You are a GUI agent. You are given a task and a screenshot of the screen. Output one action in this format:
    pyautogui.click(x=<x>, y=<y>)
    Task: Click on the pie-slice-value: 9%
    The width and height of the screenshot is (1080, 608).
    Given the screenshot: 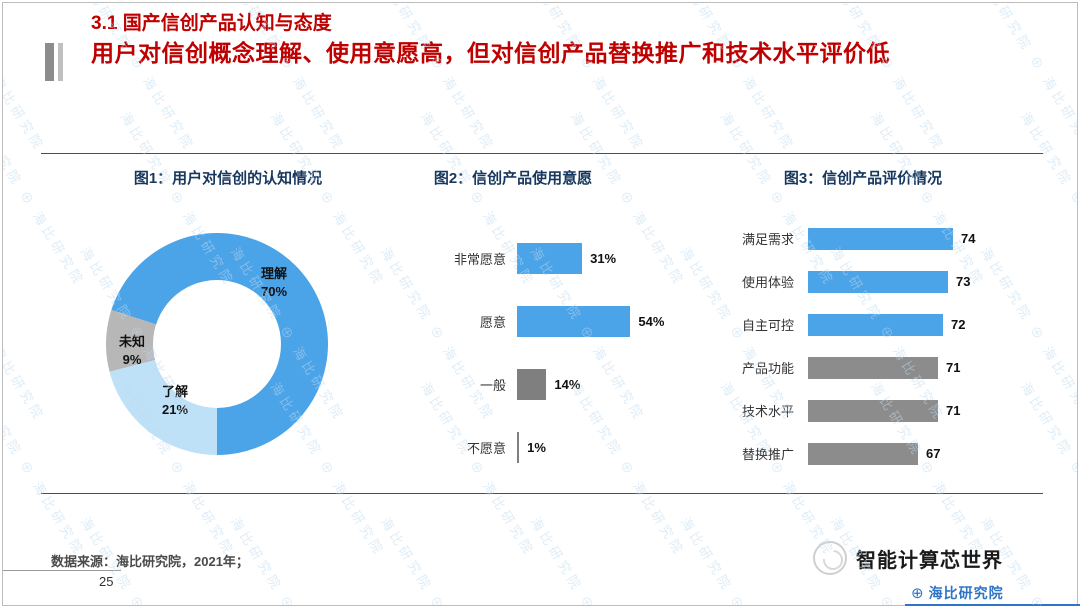 What is the action you would take?
    pyautogui.click(x=132, y=360)
    